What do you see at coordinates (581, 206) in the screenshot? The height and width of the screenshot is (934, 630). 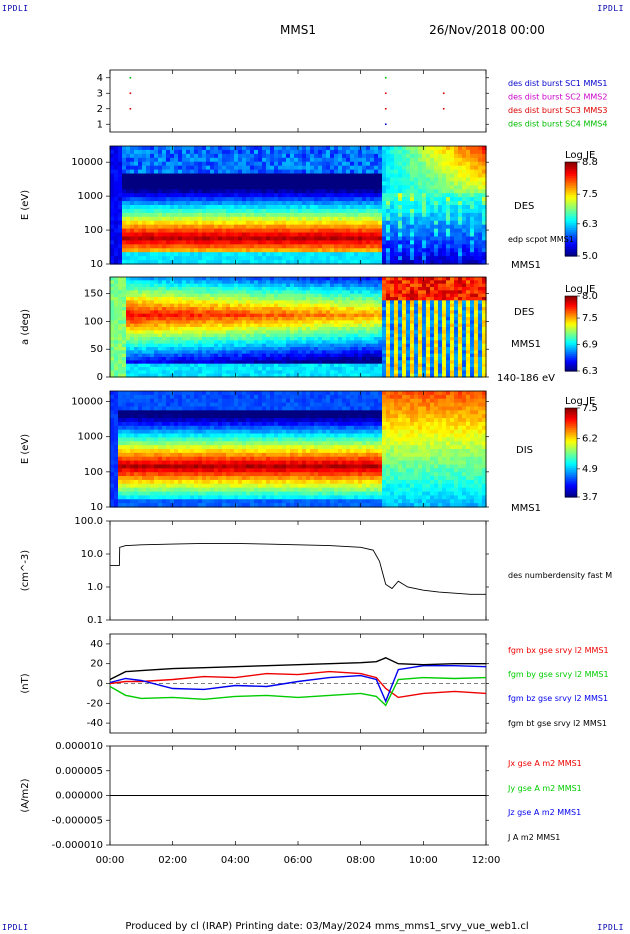 I see `des_energy-colorbar: Log JE8.8 7.5 6.3 5.0` at bounding box center [581, 206].